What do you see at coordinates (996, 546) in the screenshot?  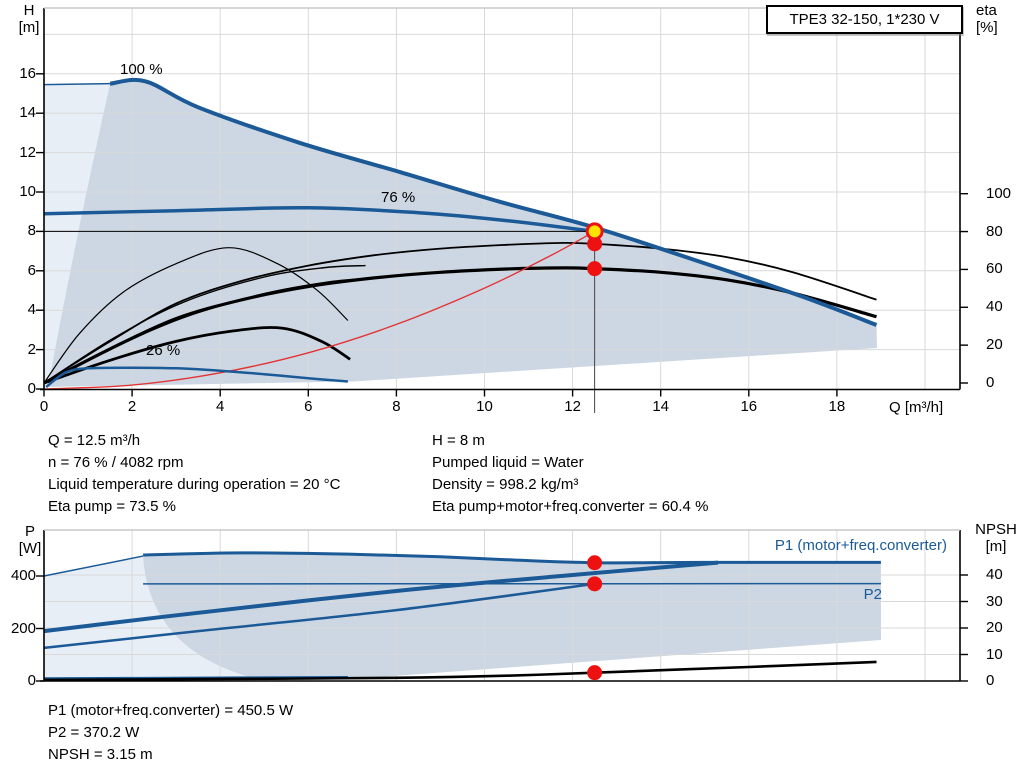 I see `npsh-axis-unit: [m]` at bounding box center [996, 546].